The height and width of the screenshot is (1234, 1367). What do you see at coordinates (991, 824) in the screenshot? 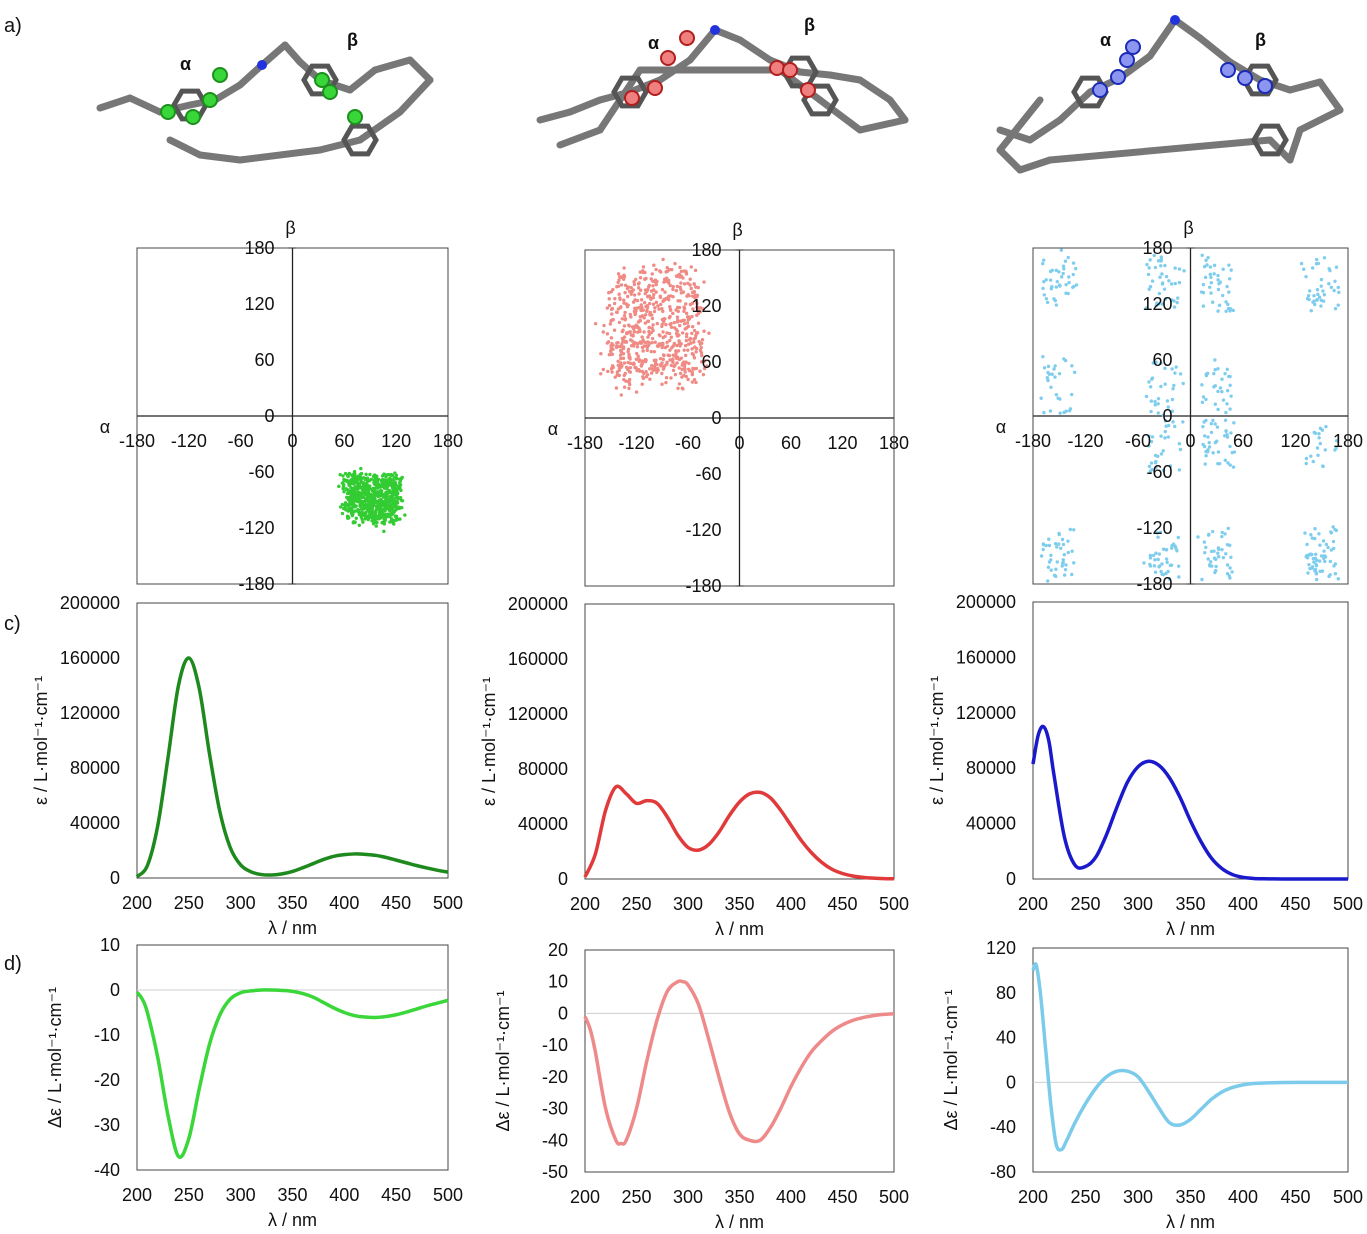
I see `y-tick-label: 40000` at bounding box center [991, 824].